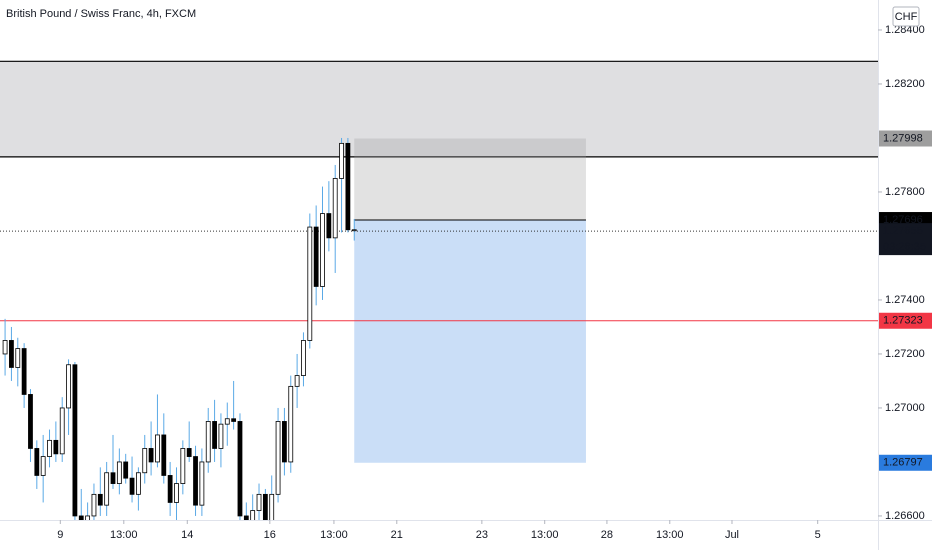  I want to click on price-label: 1.27696, so click(903, 220).